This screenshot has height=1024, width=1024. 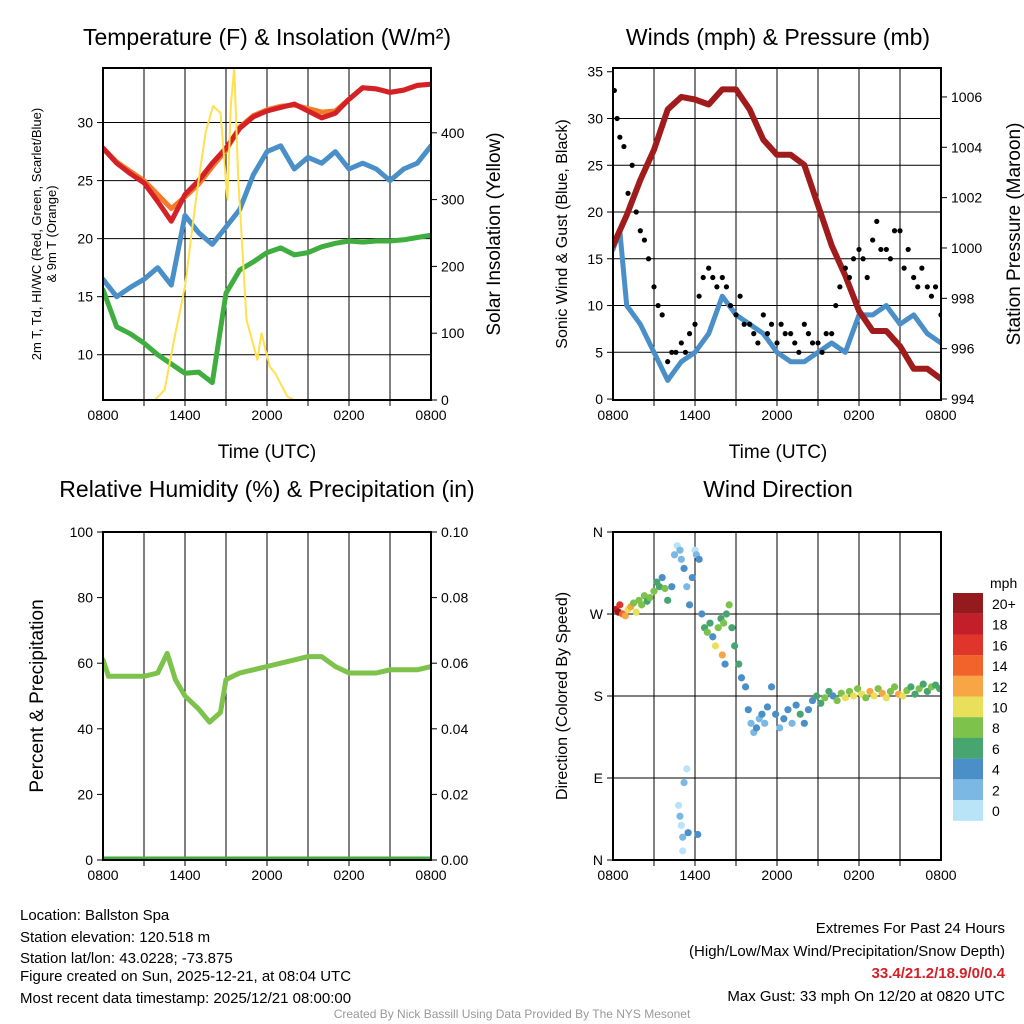 What do you see at coordinates (866, 996) in the screenshot?
I see `max-gust: Max Gust: 33 mph On 12/20 at 0820 UTC` at bounding box center [866, 996].